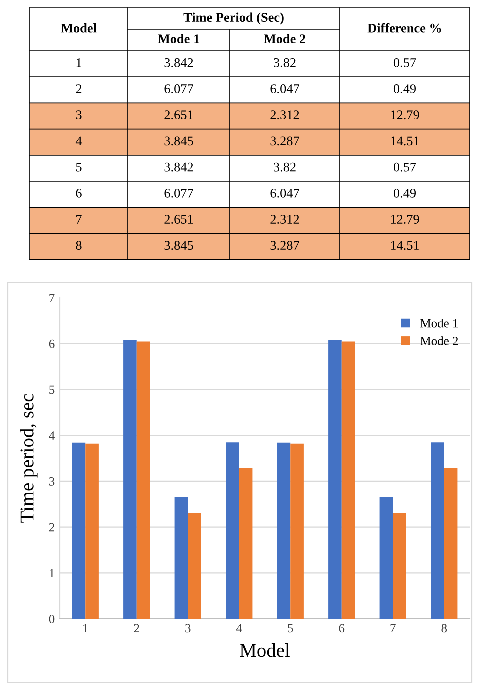 The image size is (480, 686). Describe the element at coordinates (52, 573) in the screenshot. I see `y-tick-label: 1` at that location.